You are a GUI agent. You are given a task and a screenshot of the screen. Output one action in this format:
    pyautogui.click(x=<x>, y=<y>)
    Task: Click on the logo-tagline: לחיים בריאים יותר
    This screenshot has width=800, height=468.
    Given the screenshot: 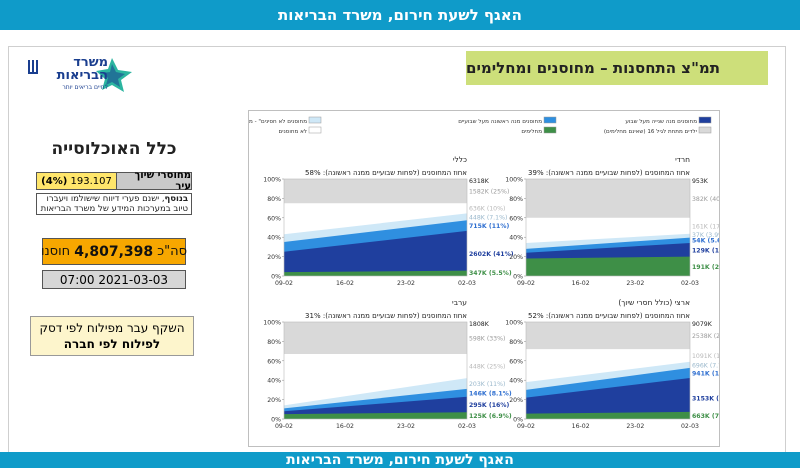 What is the action you would take?
    pyautogui.click(x=85, y=87)
    